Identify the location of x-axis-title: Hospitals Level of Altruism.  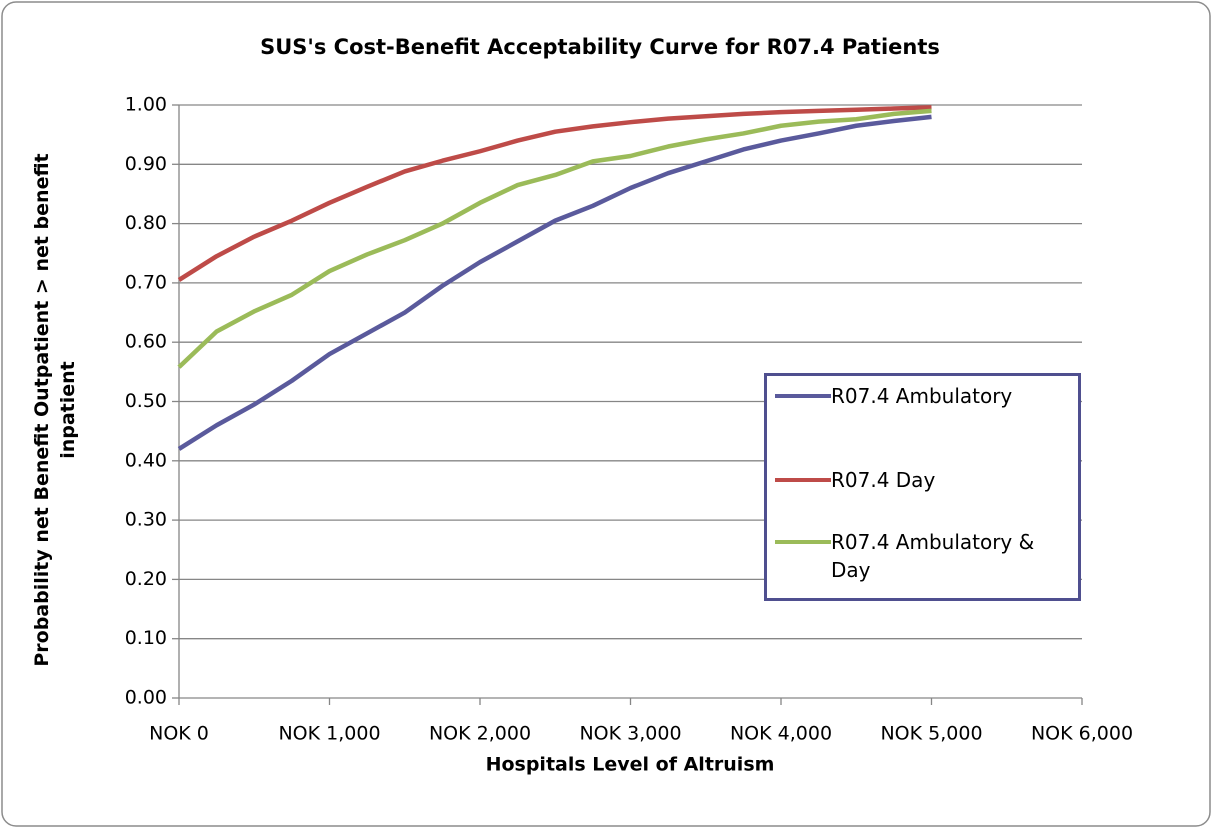
(630, 765).